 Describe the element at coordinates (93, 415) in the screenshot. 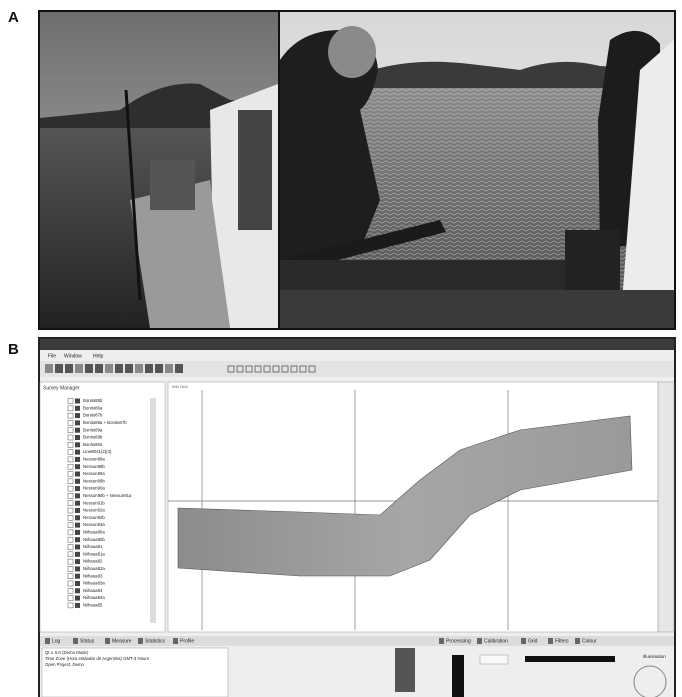

I see `survey-item: Bonito87b` at that location.